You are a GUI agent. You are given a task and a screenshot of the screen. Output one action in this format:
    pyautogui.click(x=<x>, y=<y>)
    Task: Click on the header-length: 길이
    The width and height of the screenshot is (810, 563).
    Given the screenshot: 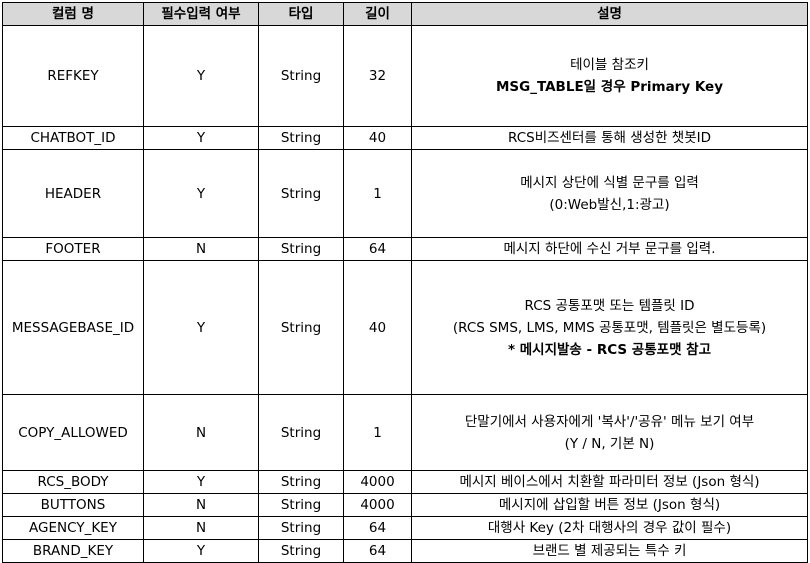 What is the action you would take?
    pyautogui.click(x=377, y=14)
    